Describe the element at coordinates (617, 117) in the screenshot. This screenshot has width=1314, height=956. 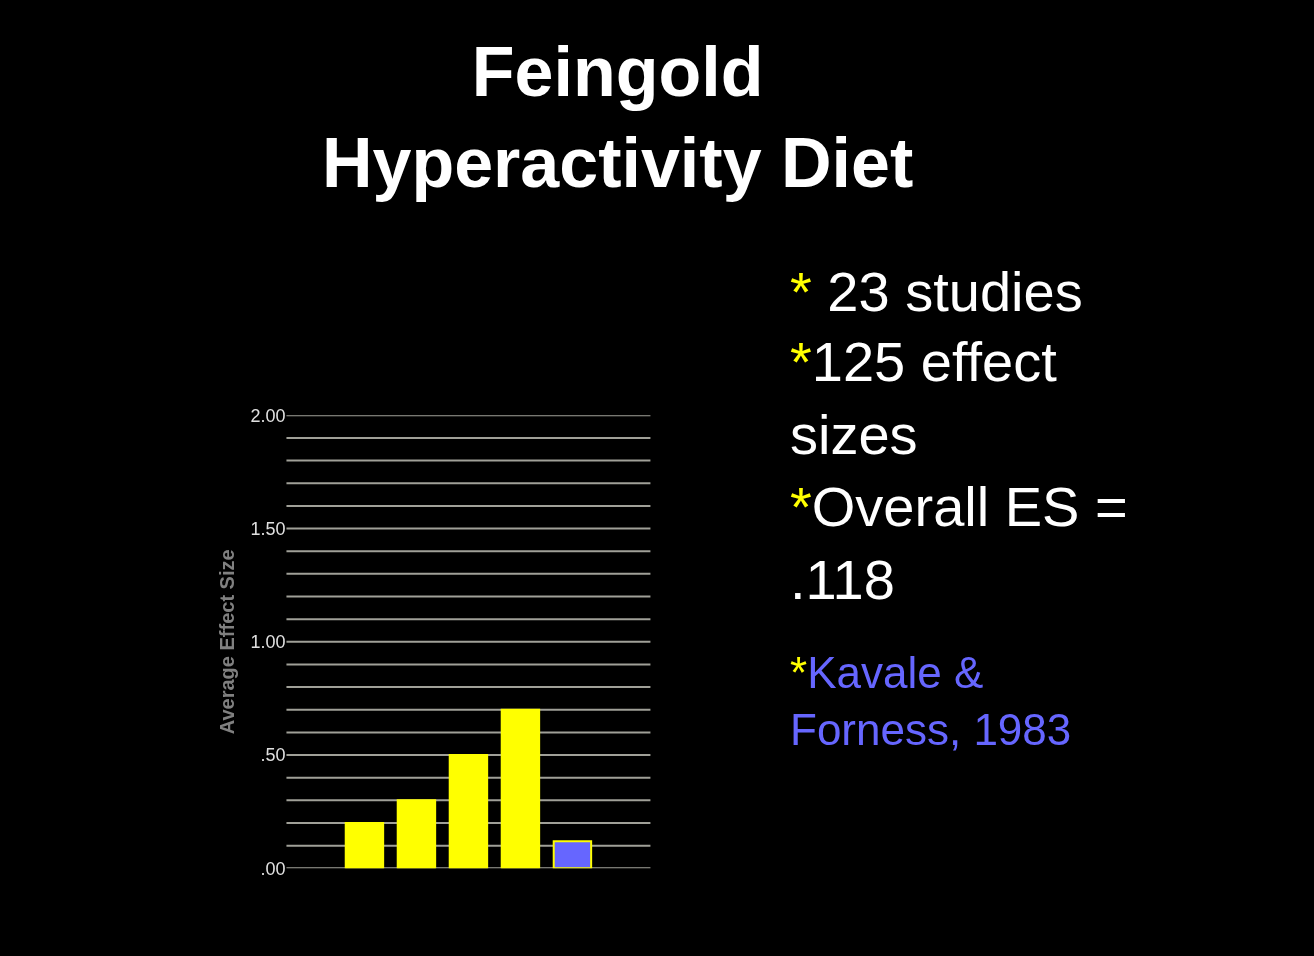
I see `chart-title: Feingold Hyperactivity Diet` at that location.